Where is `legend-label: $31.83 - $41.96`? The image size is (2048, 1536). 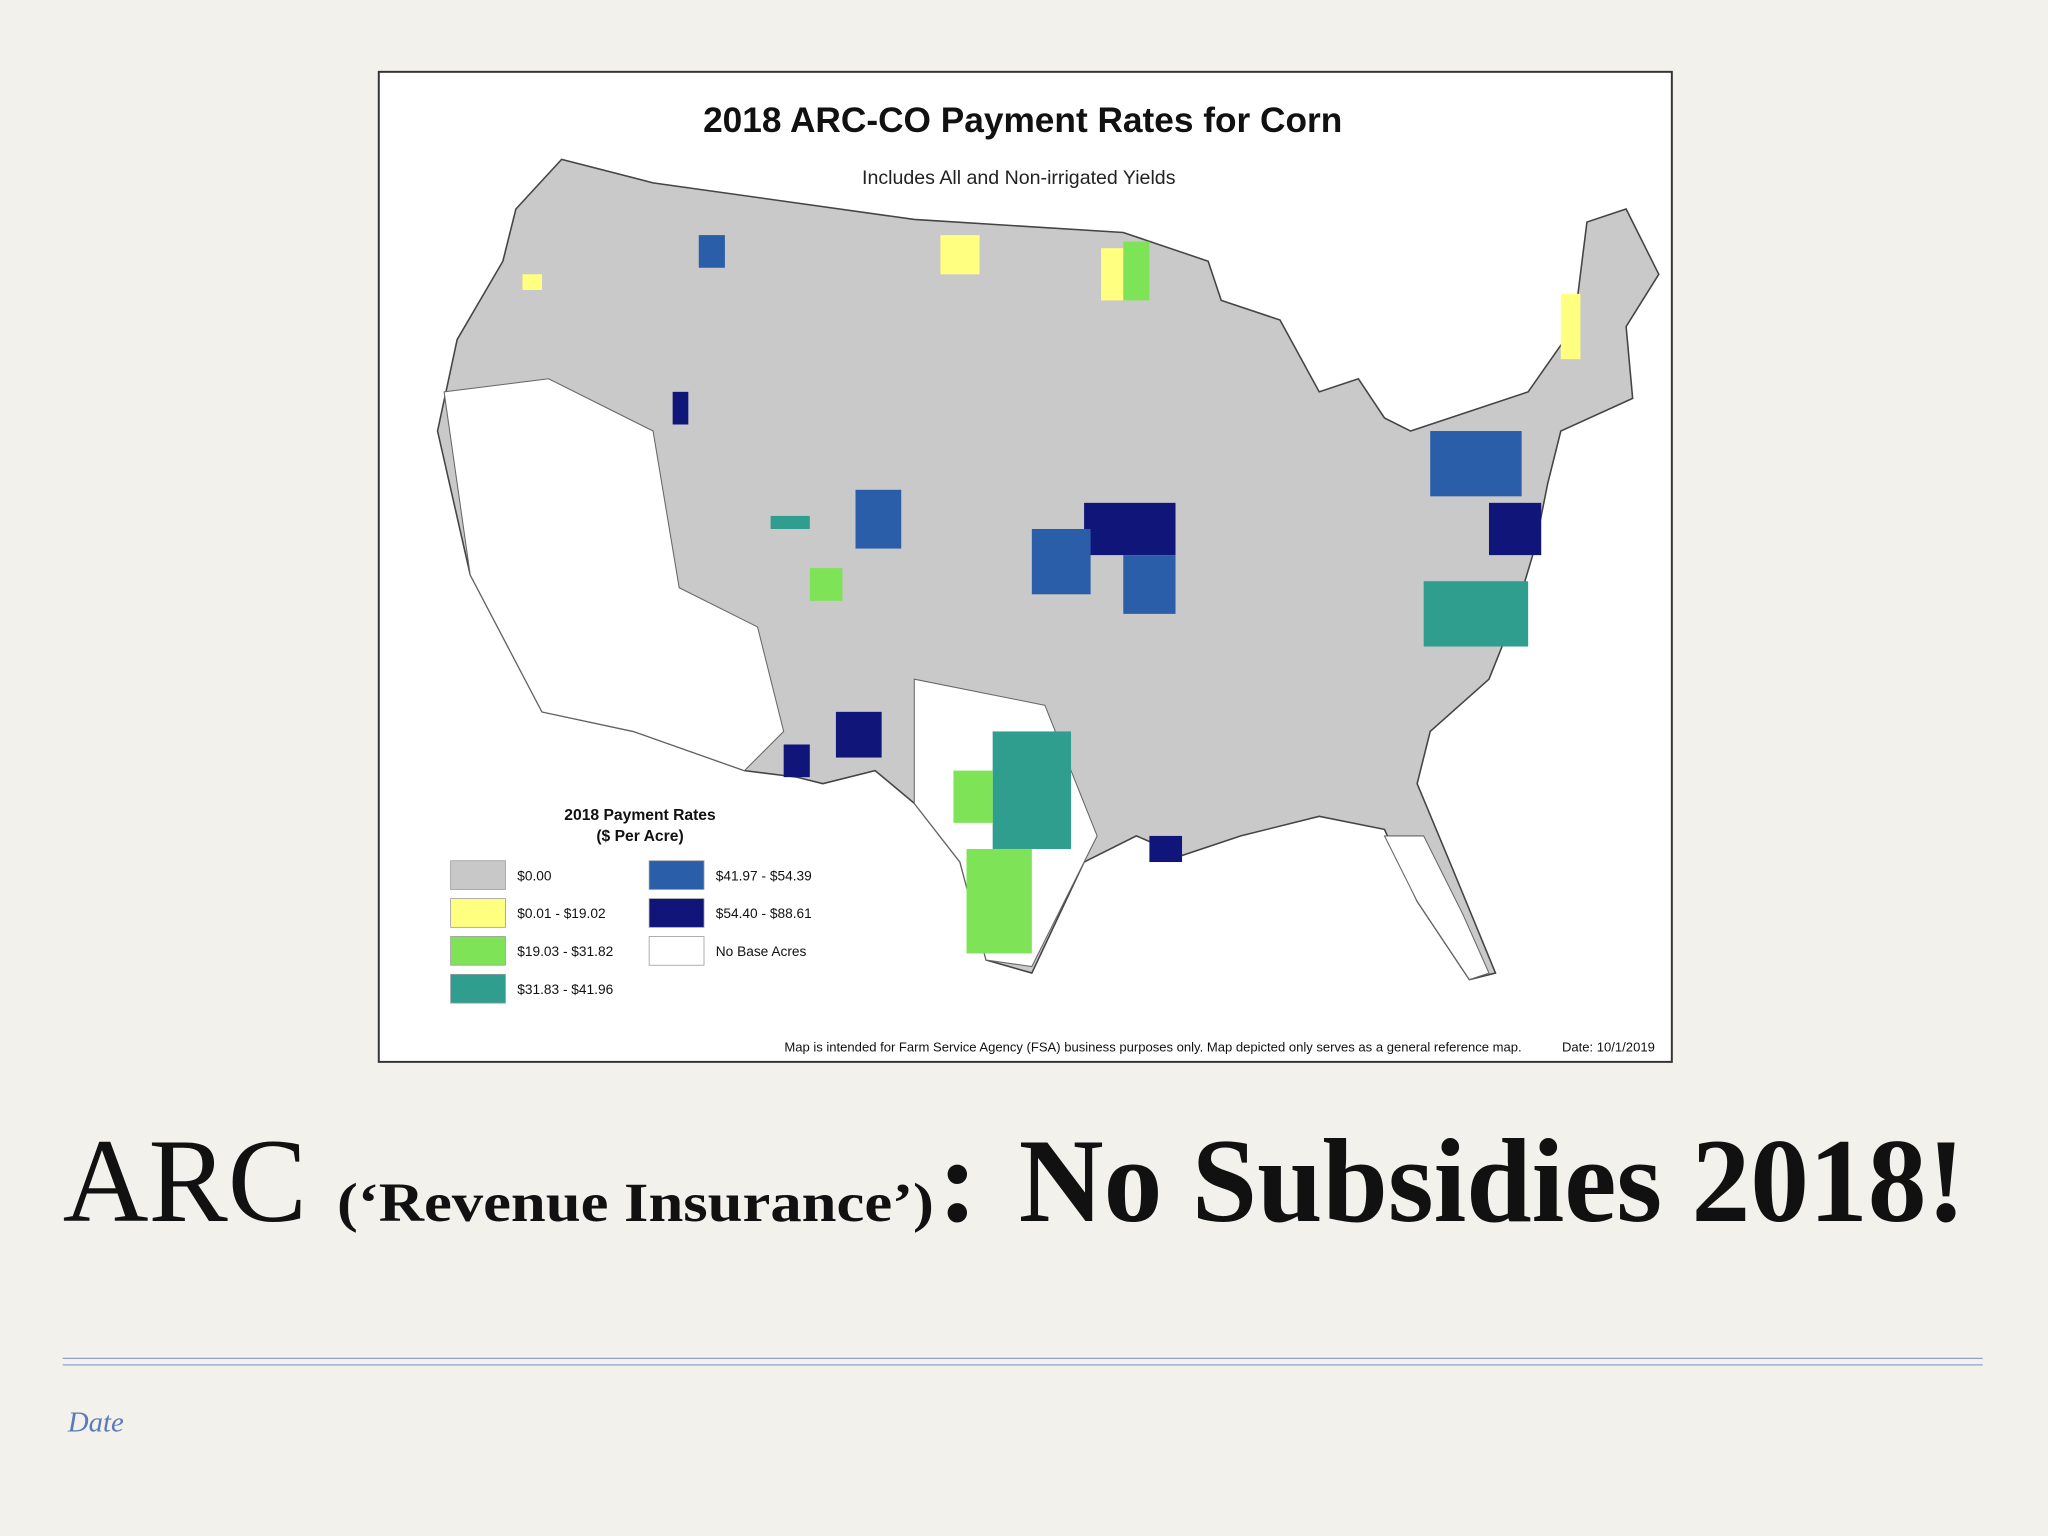
legend-label: $31.83 - $41.96 is located at coordinates (565, 989).